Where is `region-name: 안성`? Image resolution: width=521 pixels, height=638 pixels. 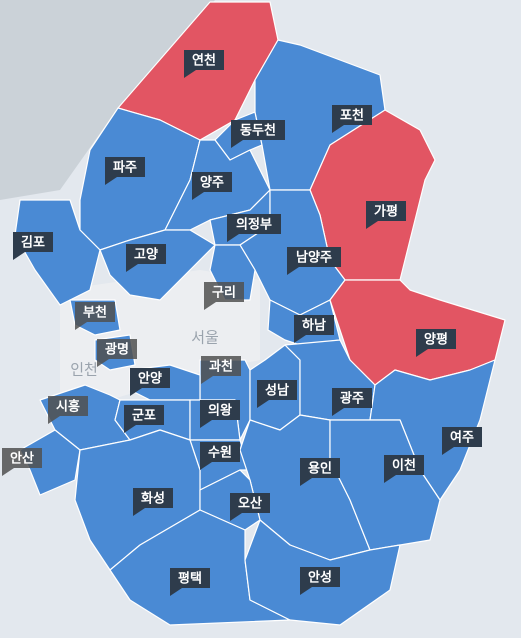
region-name: 안성 is located at coordinates (320, 578).